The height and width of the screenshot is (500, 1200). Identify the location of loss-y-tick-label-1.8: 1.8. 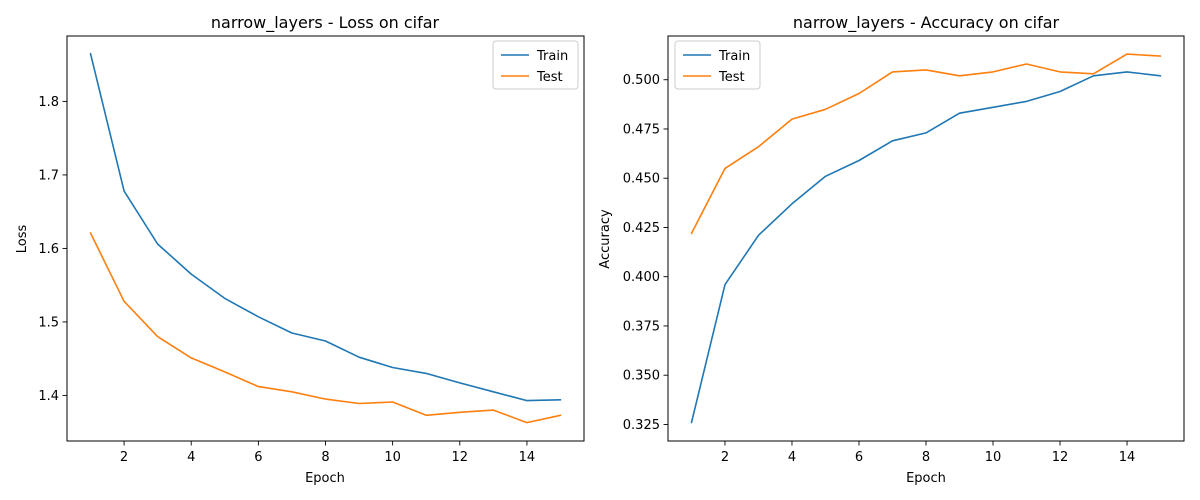
(48, 102).